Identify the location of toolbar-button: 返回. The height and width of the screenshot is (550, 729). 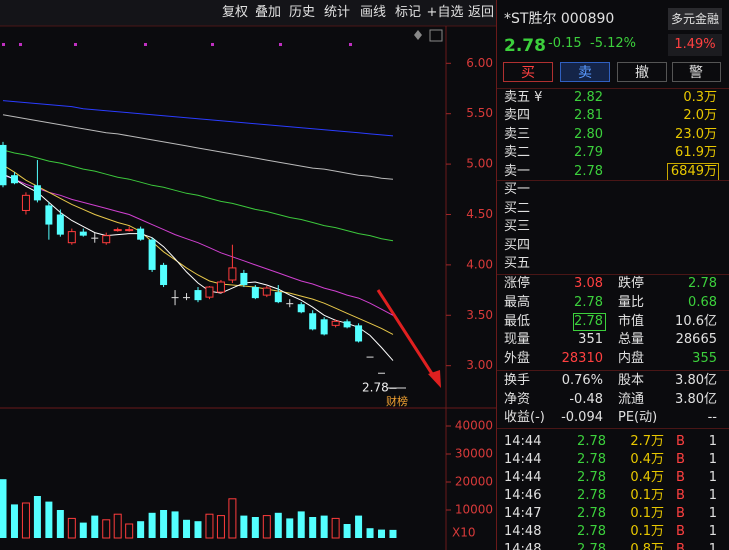
(481, 12).